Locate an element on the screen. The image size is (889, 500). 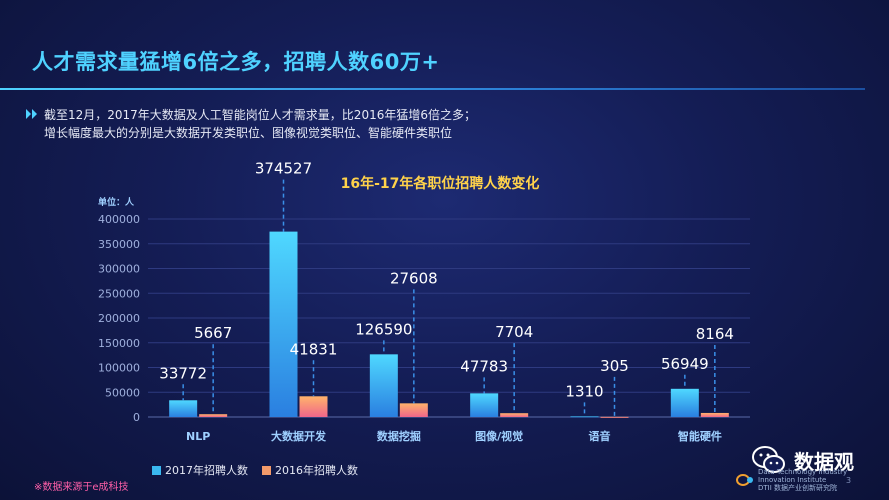
y-tick-label: 200000 is located at coordinates (119, 318).